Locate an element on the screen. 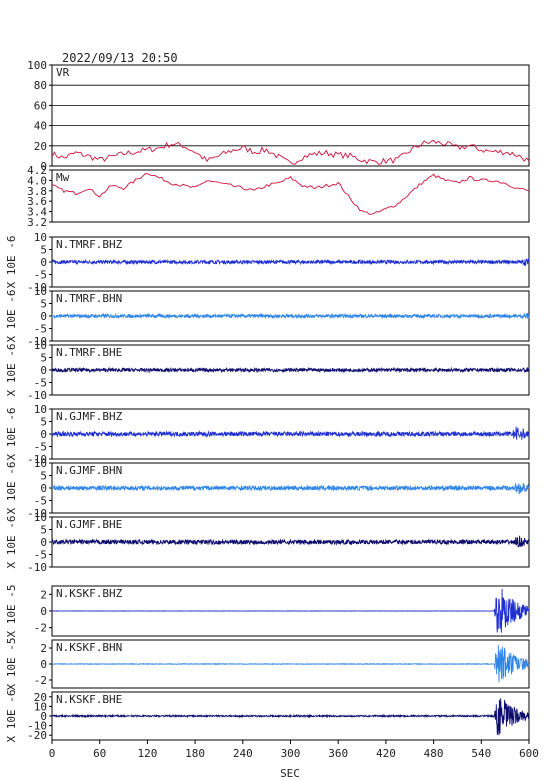 This screenshot has width=554, height=781. y-tick-label: 4.2 is located at coordinates (37, 170).